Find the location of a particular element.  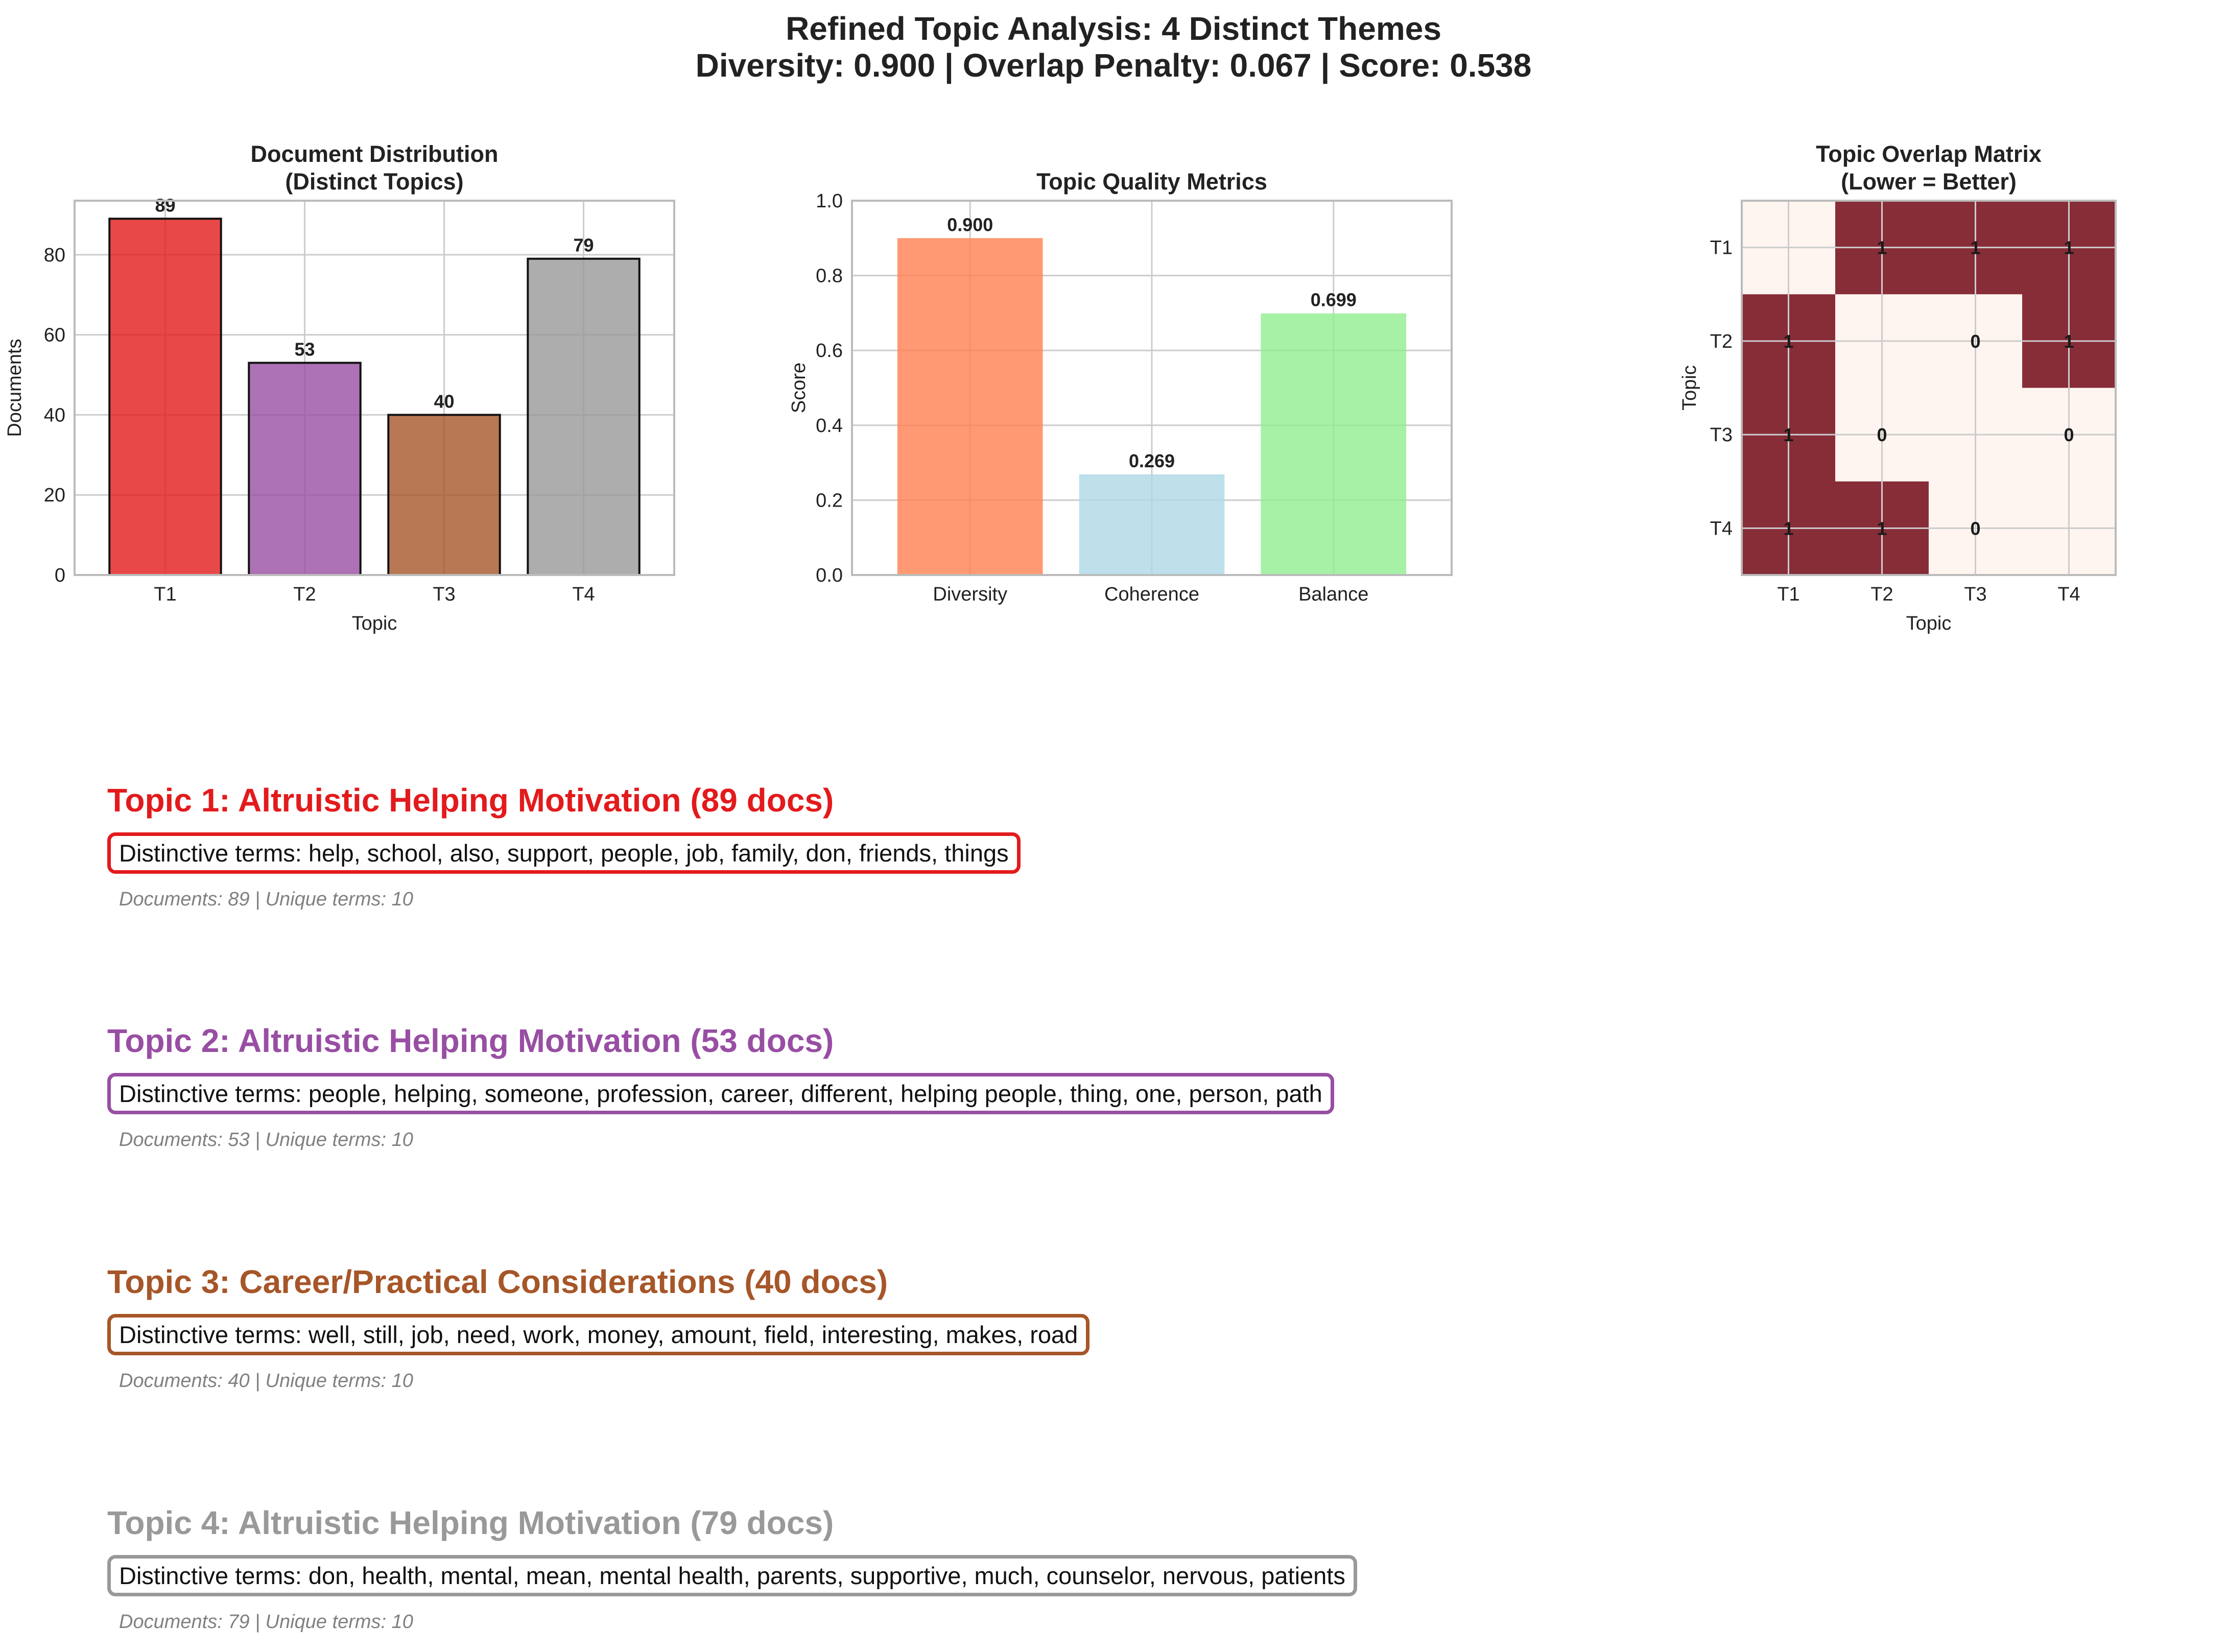

chart-title: (Lower = Better) is located at coordinates (1929, 182).